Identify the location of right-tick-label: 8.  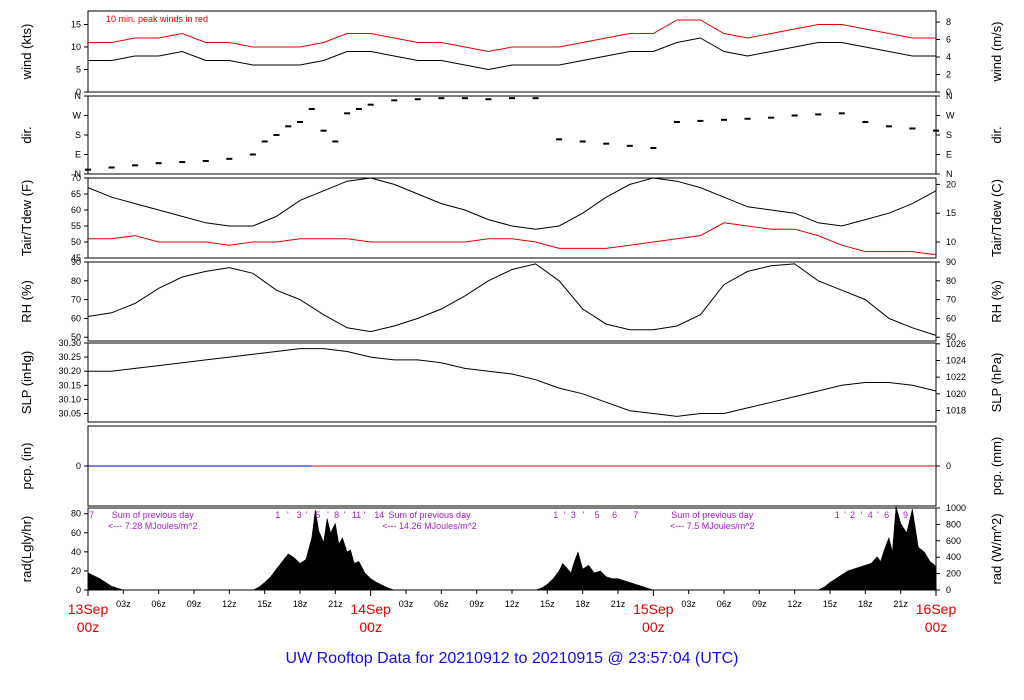
(948, 22).